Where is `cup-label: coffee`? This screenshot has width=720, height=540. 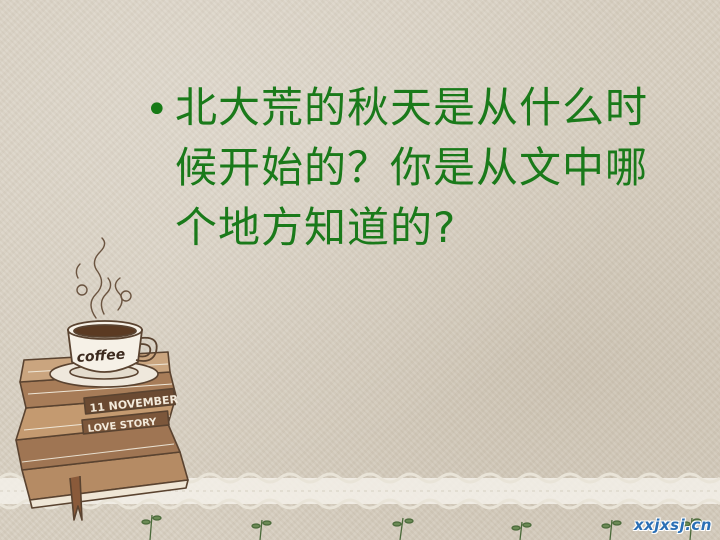 cup-label: coffee is located at coordinates (101, 356).